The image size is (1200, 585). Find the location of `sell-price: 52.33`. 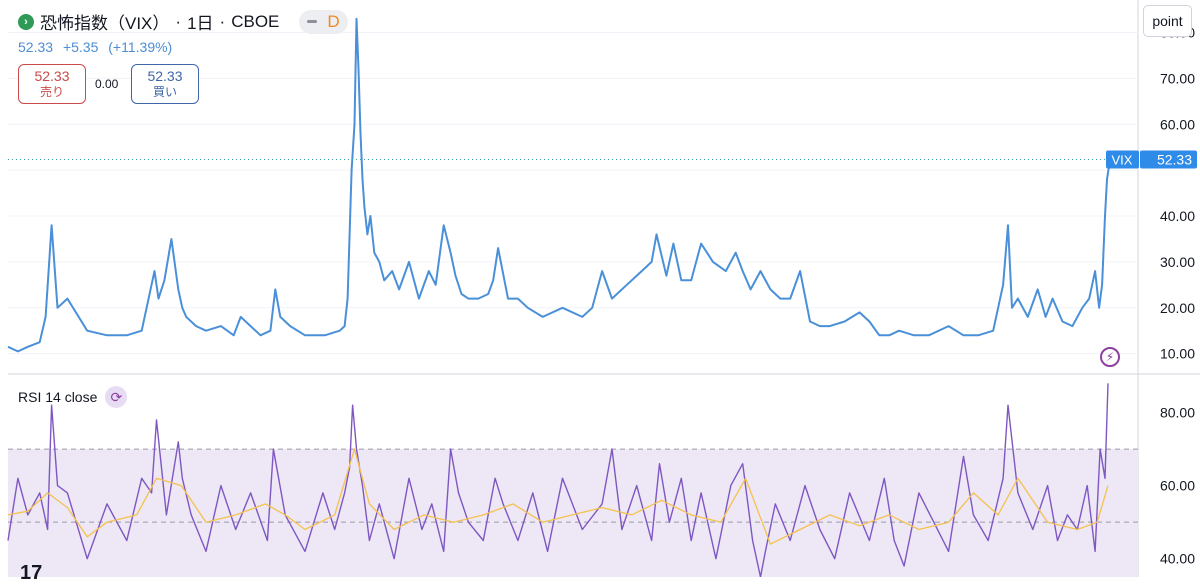

sell-price: 52.33 is located at coordinates (52, 76).